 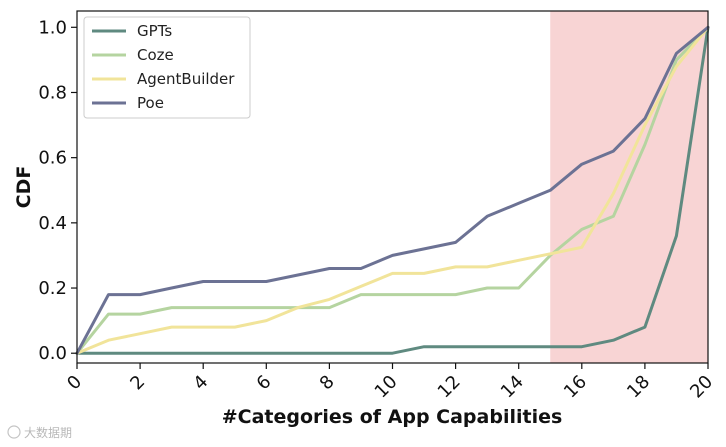 I want to click on legend-label-gpts: GPTs, so click(x=154, y=31).